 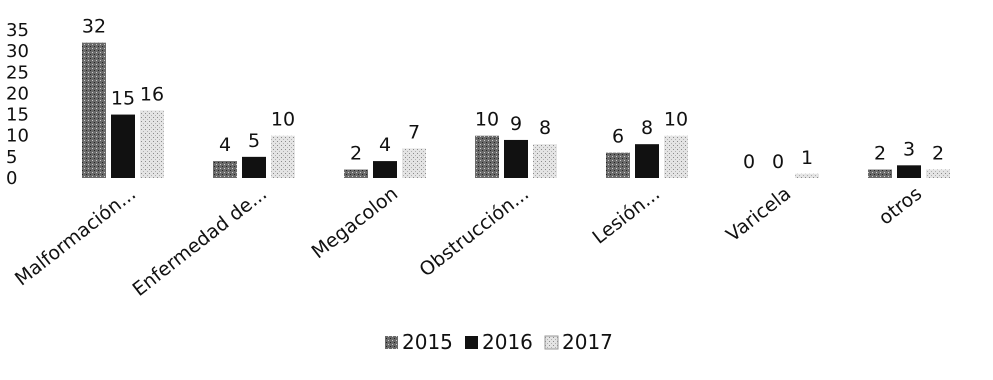 I want to click on legend-label: 2016, so click(x=507, y=342).